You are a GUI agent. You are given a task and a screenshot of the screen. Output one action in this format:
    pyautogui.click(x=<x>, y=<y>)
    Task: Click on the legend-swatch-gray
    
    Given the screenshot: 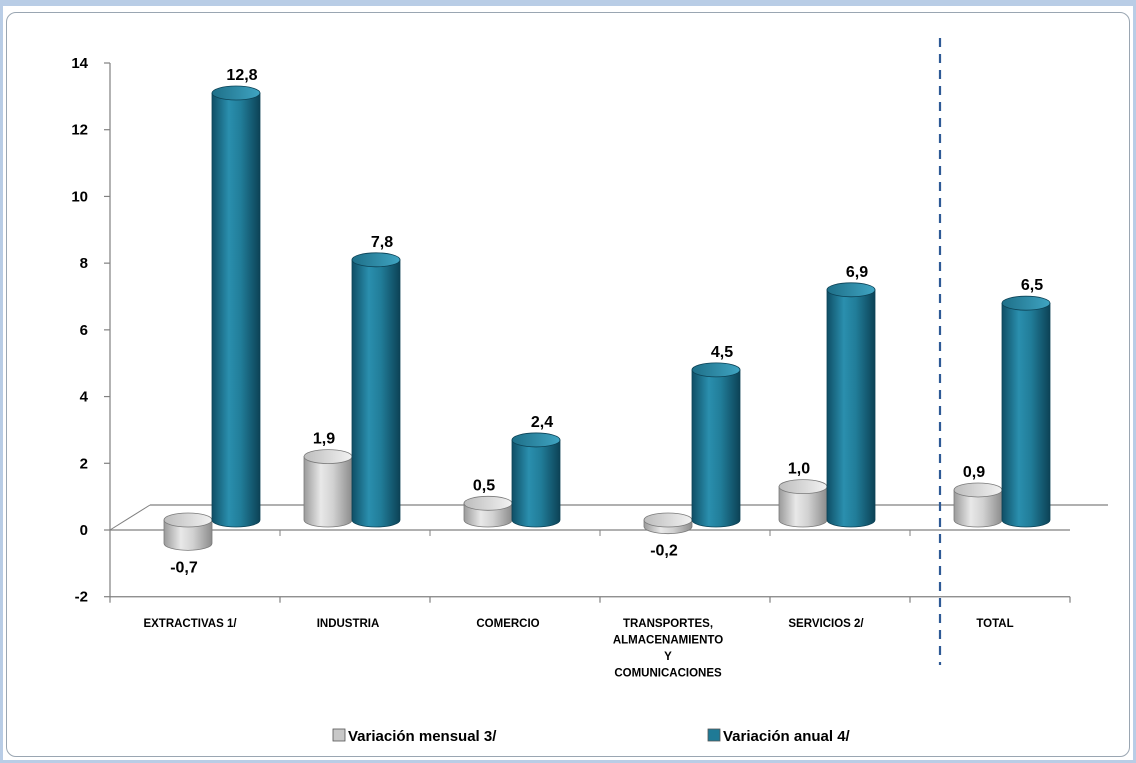 What is the action you would take?
    pyautogui.click(x=339, y=735)
    